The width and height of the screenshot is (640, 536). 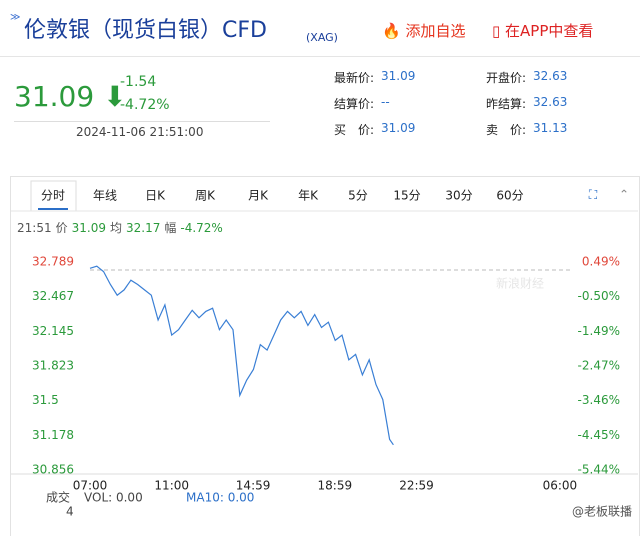 What do you see at coordinates (171, 486) in the screenshot?
I see `x-tick-label: 11:00` at bounding box center [171, 486].